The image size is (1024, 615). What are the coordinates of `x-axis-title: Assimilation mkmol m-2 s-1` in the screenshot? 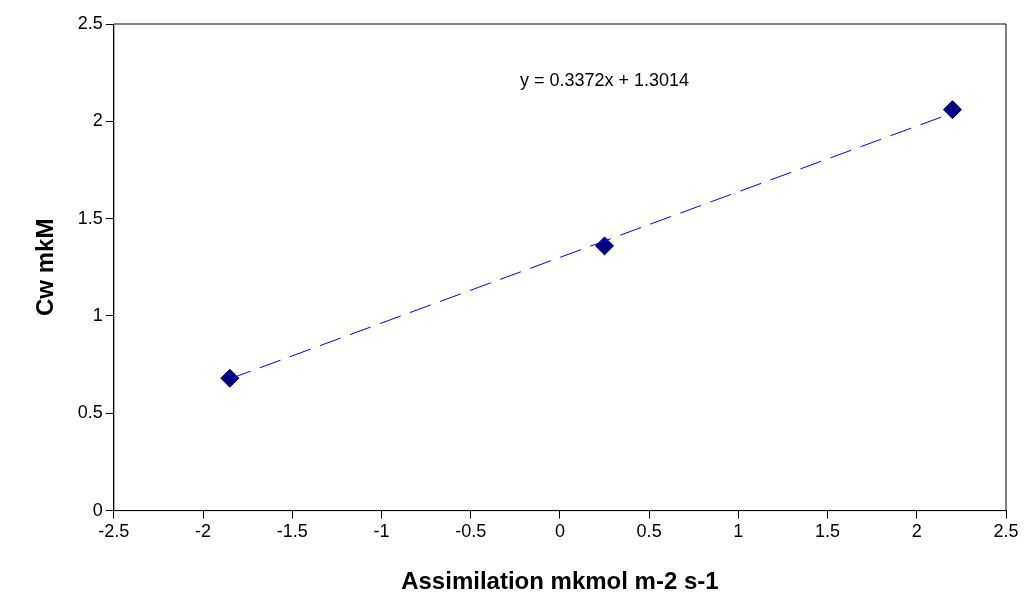 It's located at (560, 581).